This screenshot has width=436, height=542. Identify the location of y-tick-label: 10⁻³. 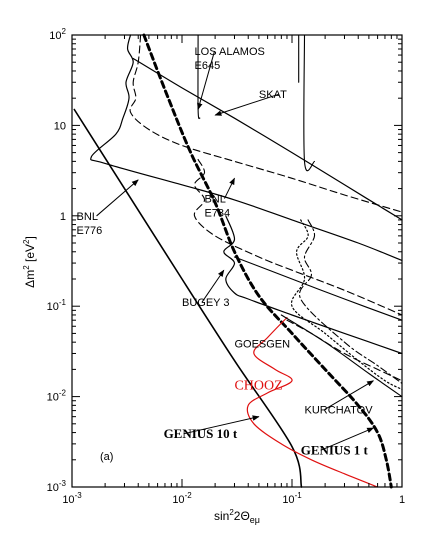
(57, 486).